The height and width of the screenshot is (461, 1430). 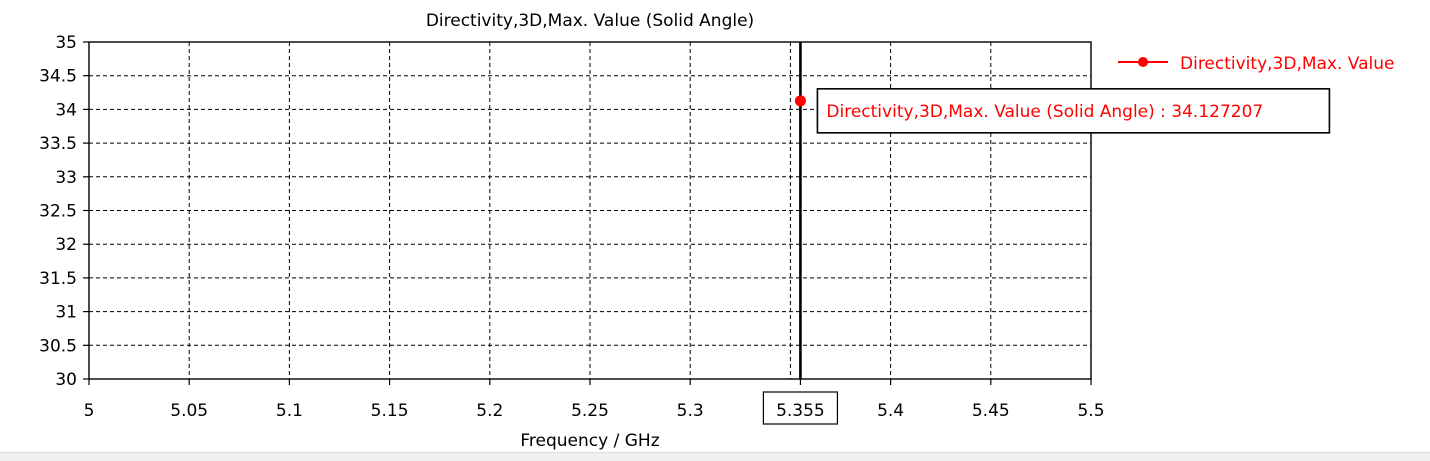 I want to click on x-tick-label: 5.2, so click(x=489, y=411).